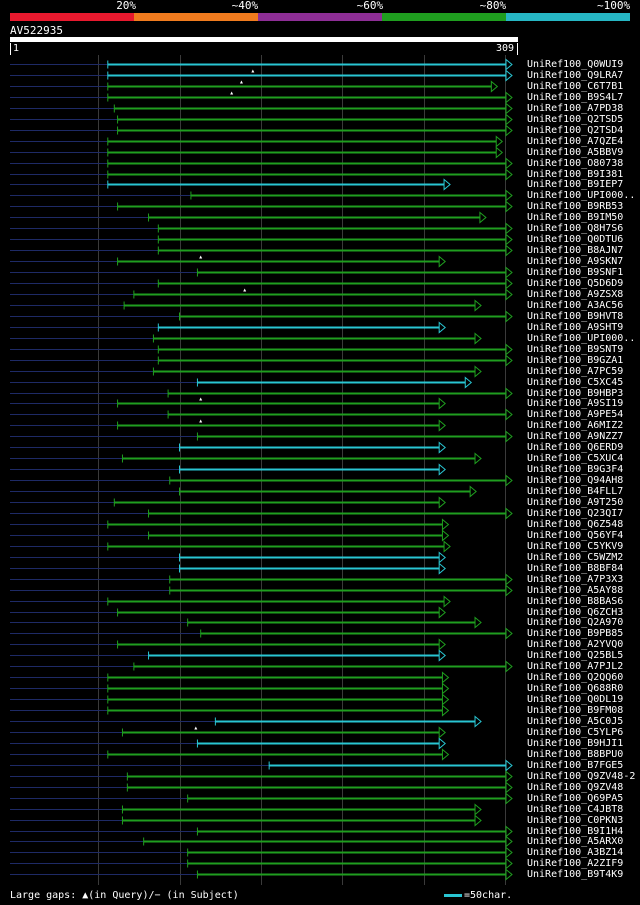  What do you see at coordinates (575, 141) in the screenshot?
I see `alignment-label: UniRef100_A7QZE4` at bounding box center [575, 141].